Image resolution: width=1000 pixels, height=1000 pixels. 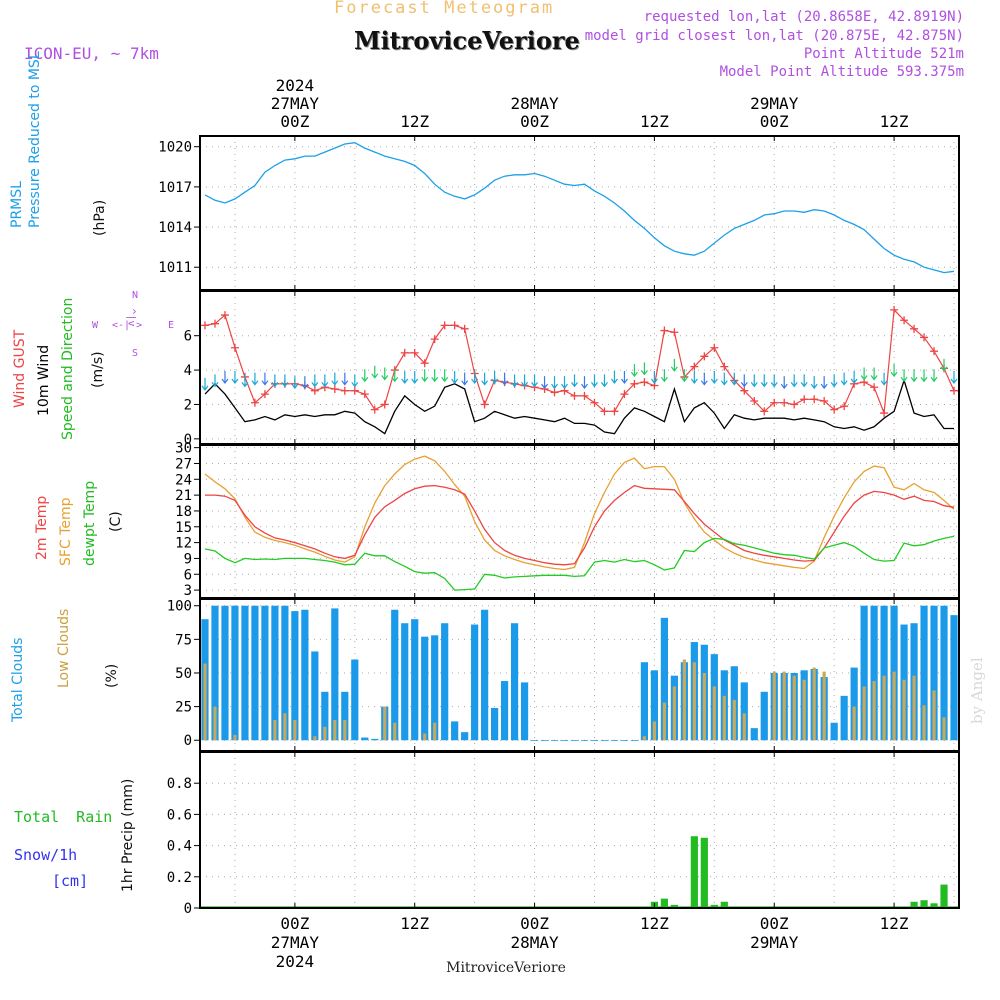 I want to click on temperature-panel, so click(x=579, y=523).